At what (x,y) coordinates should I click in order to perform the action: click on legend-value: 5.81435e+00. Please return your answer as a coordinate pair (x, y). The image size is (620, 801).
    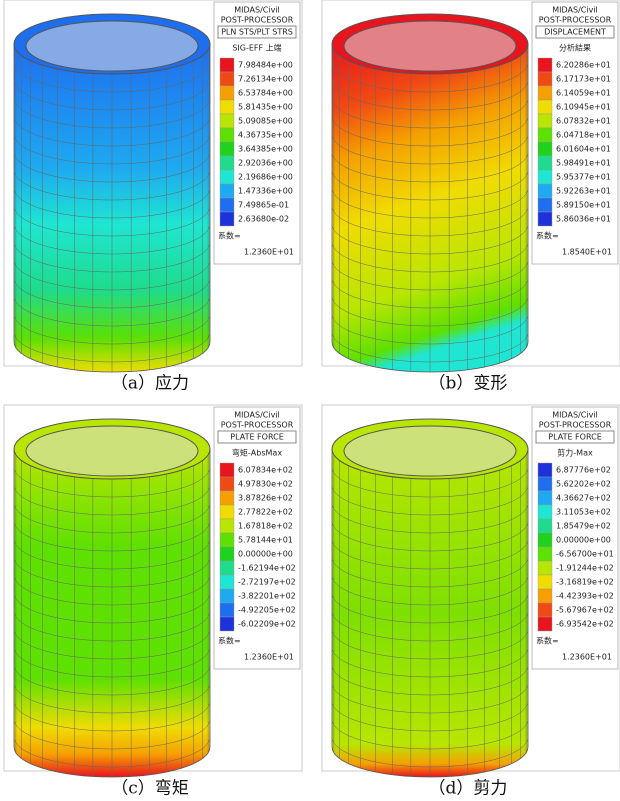
    Looking at the image, I should click on (265, 107).